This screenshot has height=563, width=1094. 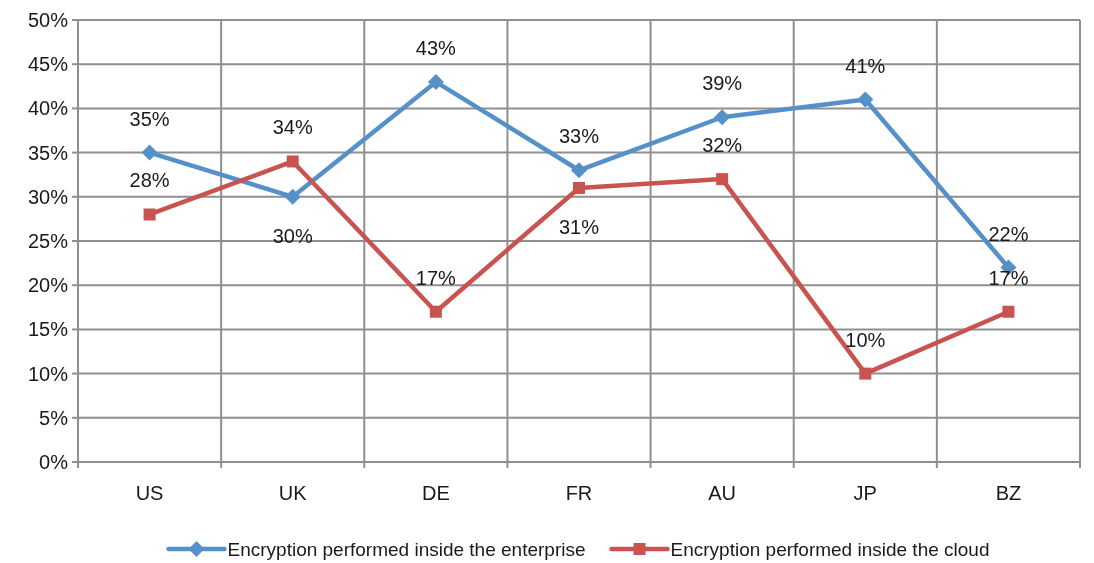 What do you see at coordinates (865, 339) in the screenshot?
I see `data-label: 10%` at bounding box center [865, 339].